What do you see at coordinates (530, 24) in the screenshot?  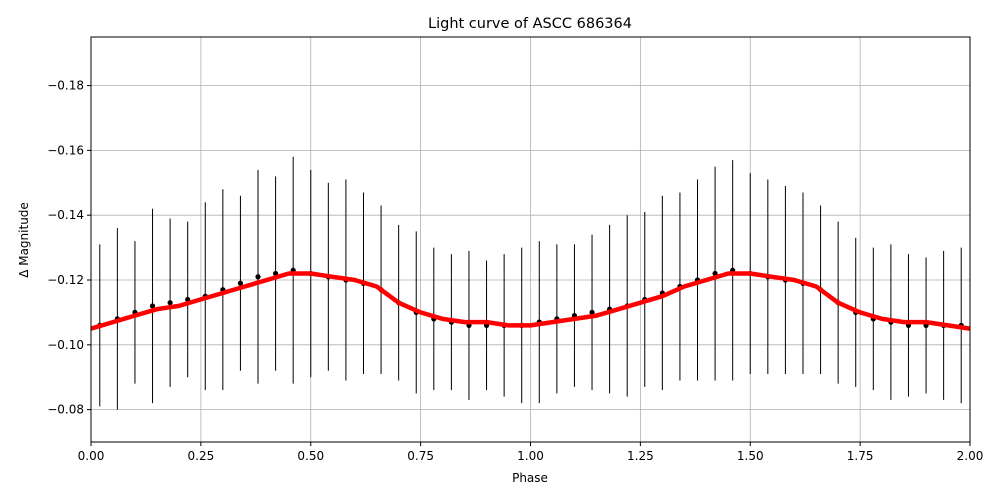 I see `chart-title: Light curve of ASCC 686364` at bounding box center [530, 24].